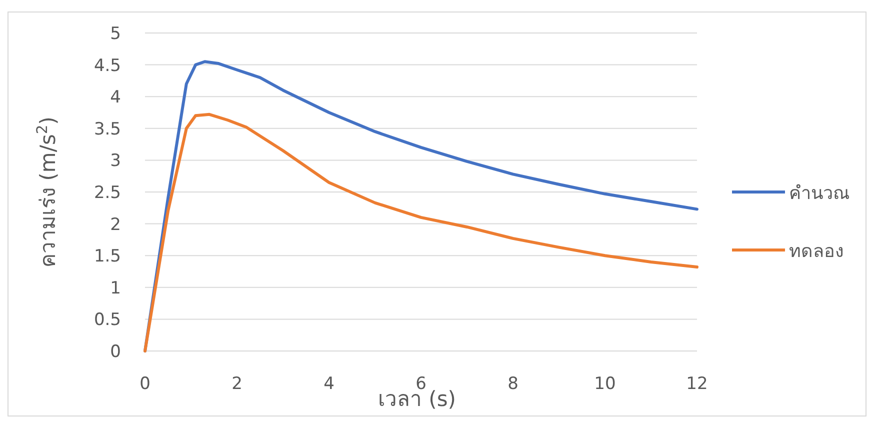 This screenshot has height=421, width=872. I want to click on y-tick-label: 3, so click(115, 161).